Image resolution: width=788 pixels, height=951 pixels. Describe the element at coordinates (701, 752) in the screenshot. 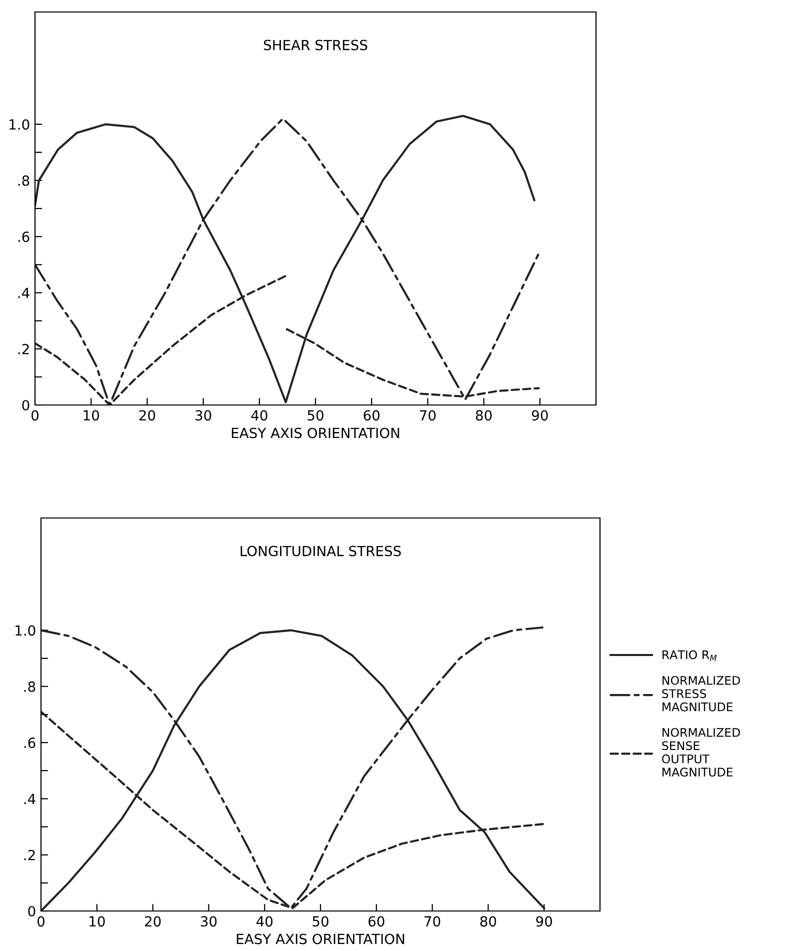

I see `legend-label: NORMALIZED SENSE OUTPUT MAGNITUDE` at that location.